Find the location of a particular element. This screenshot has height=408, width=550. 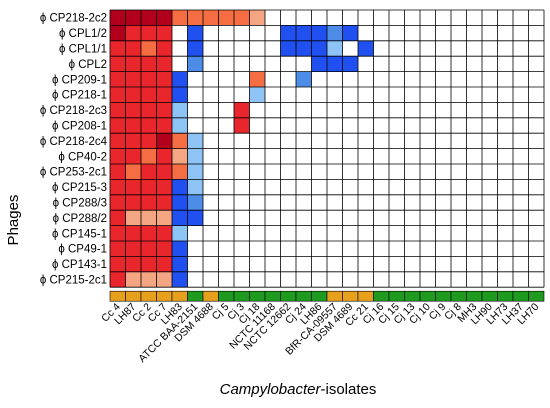

row-label: ϕ CP218-1 is located at coordinates (79, 96).